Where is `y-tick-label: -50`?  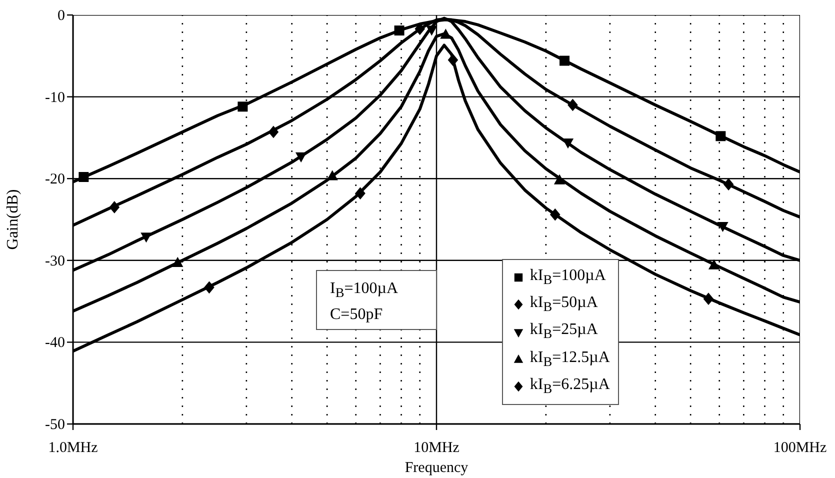 y-tick-label: -50 is located at coordinates (55, 425).